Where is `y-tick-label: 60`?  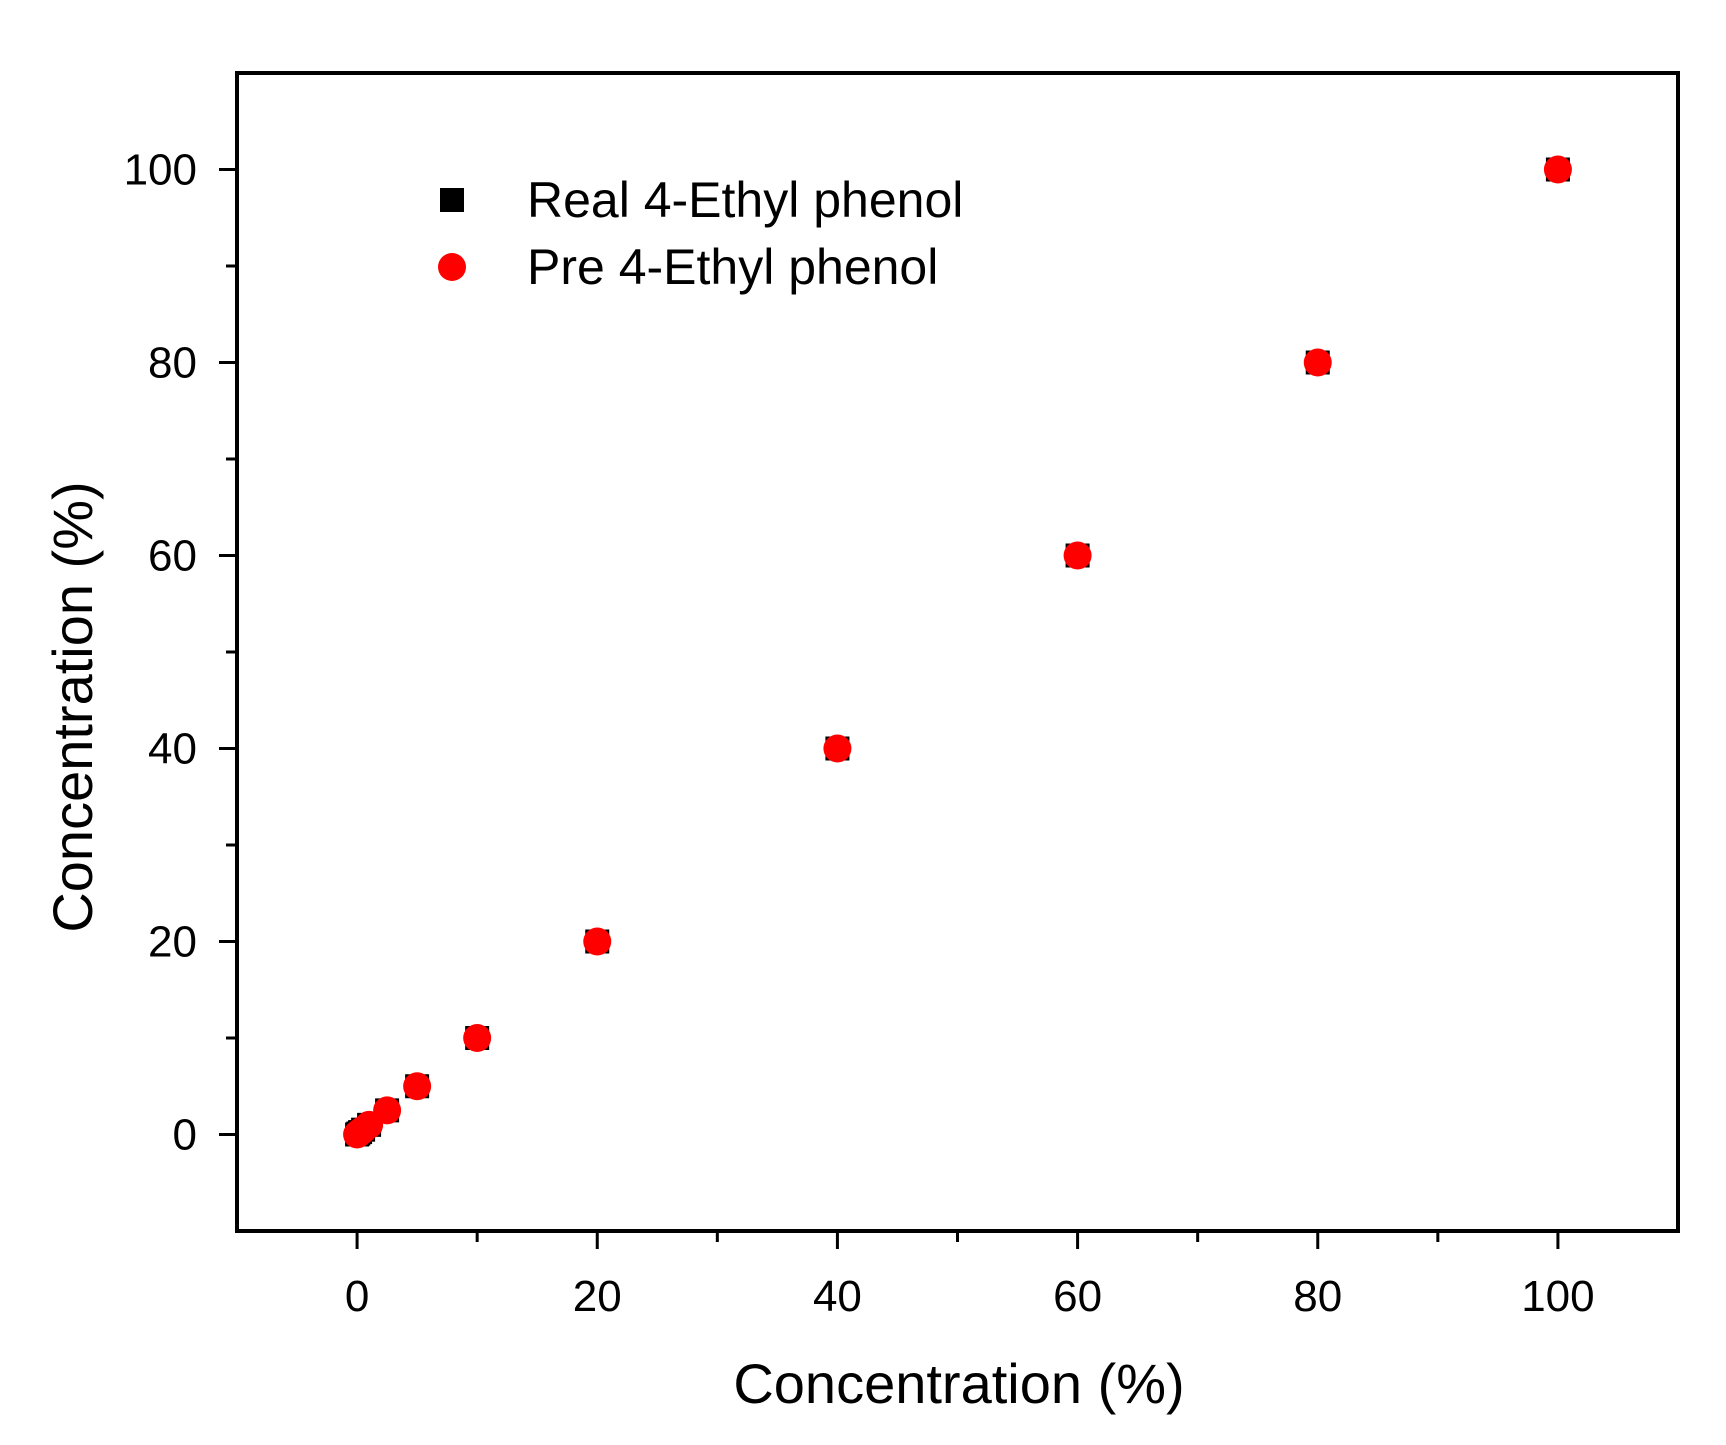
y-tick-label: 60 is located at coordinates (172, 556).